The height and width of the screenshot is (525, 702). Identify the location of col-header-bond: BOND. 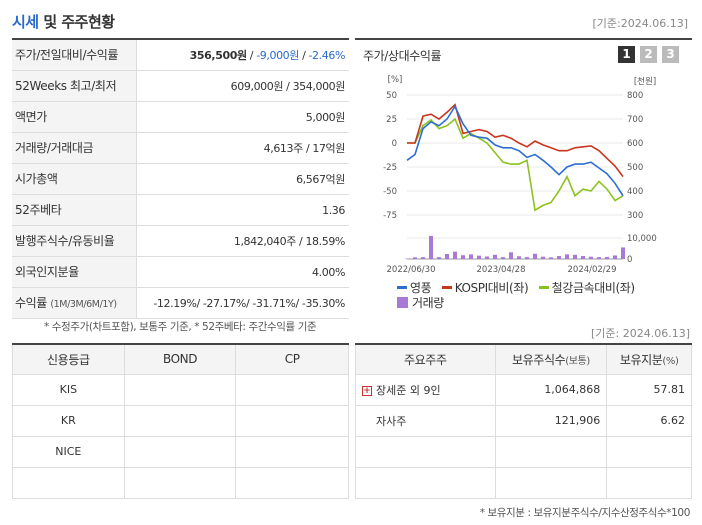
(180, 359).